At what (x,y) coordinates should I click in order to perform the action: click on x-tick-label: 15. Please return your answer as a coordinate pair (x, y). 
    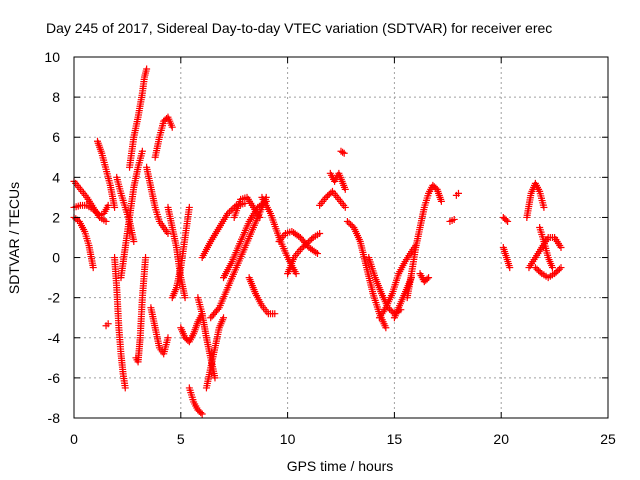
    Looking at the image, I should click on (395, 439).